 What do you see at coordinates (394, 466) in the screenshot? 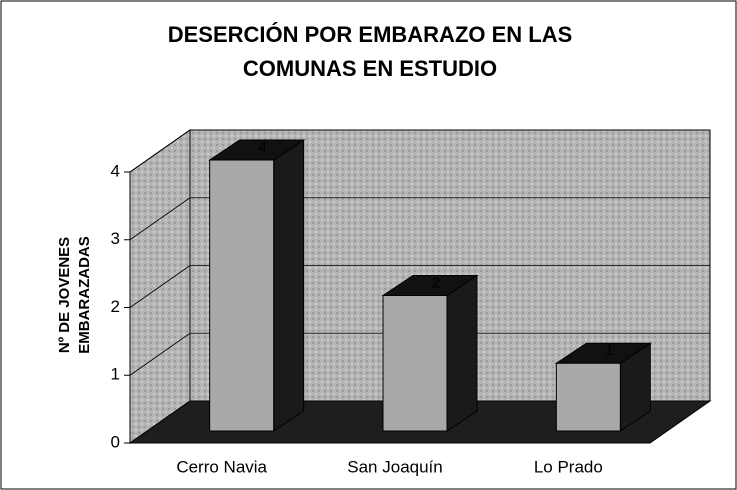
I see `x-tick-label: San Joaquín` at bounding box center [394, 466].